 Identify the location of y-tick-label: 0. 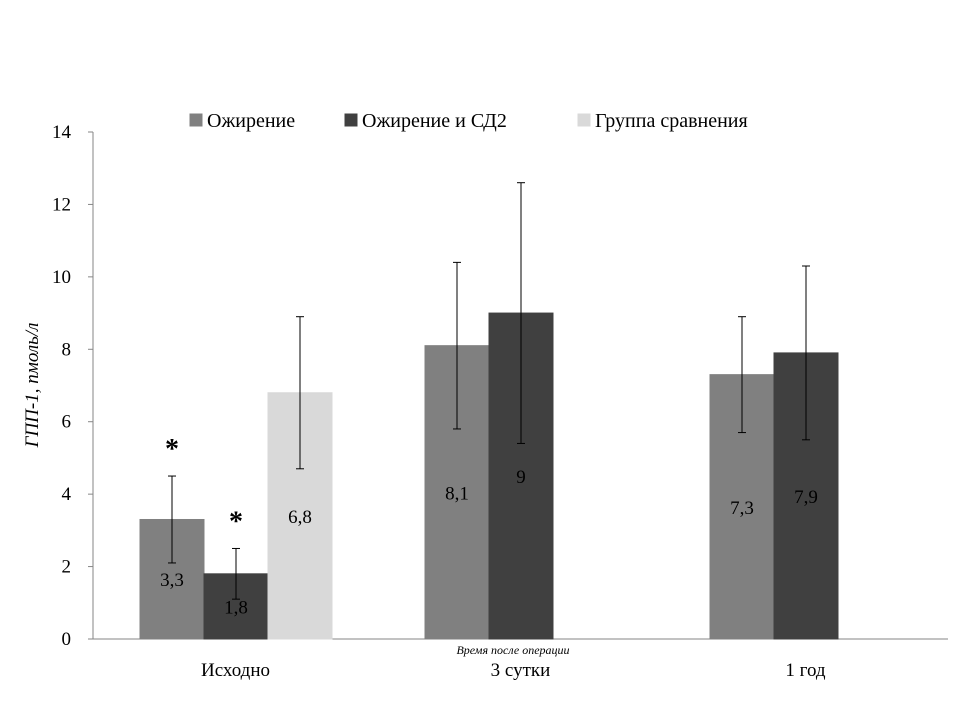
(67, 639).